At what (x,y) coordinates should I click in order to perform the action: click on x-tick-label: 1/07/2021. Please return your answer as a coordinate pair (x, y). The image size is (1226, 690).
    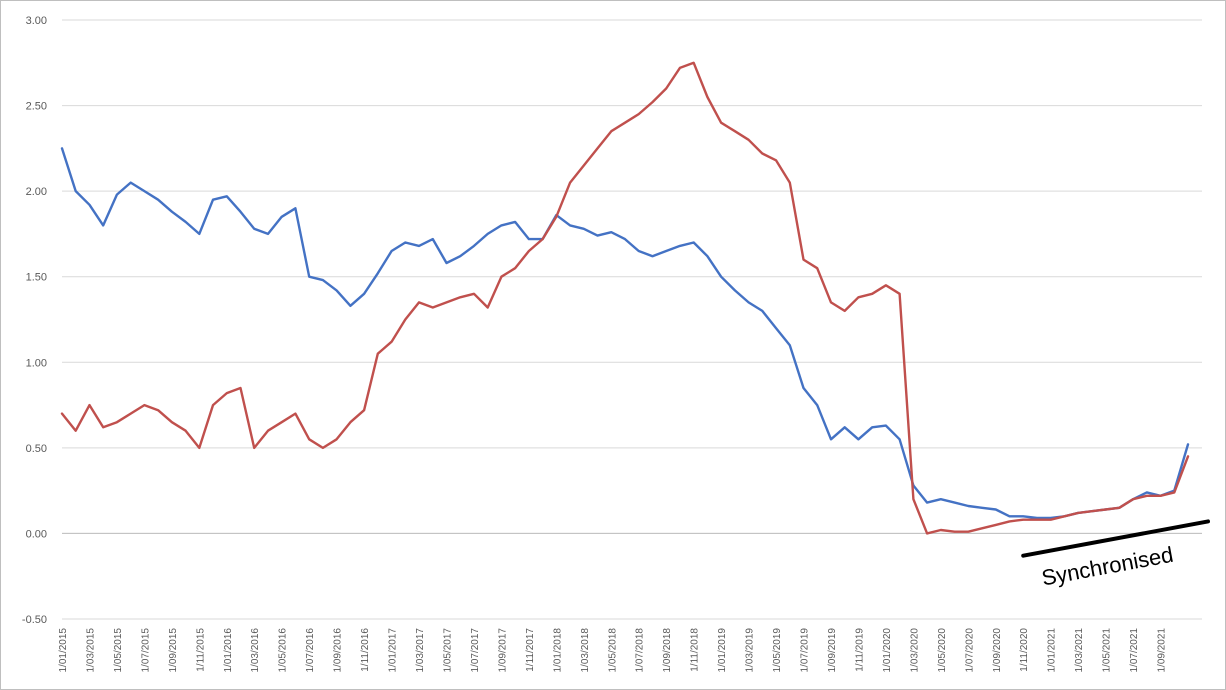
    Looking at the image, I should click on (1134, 650).